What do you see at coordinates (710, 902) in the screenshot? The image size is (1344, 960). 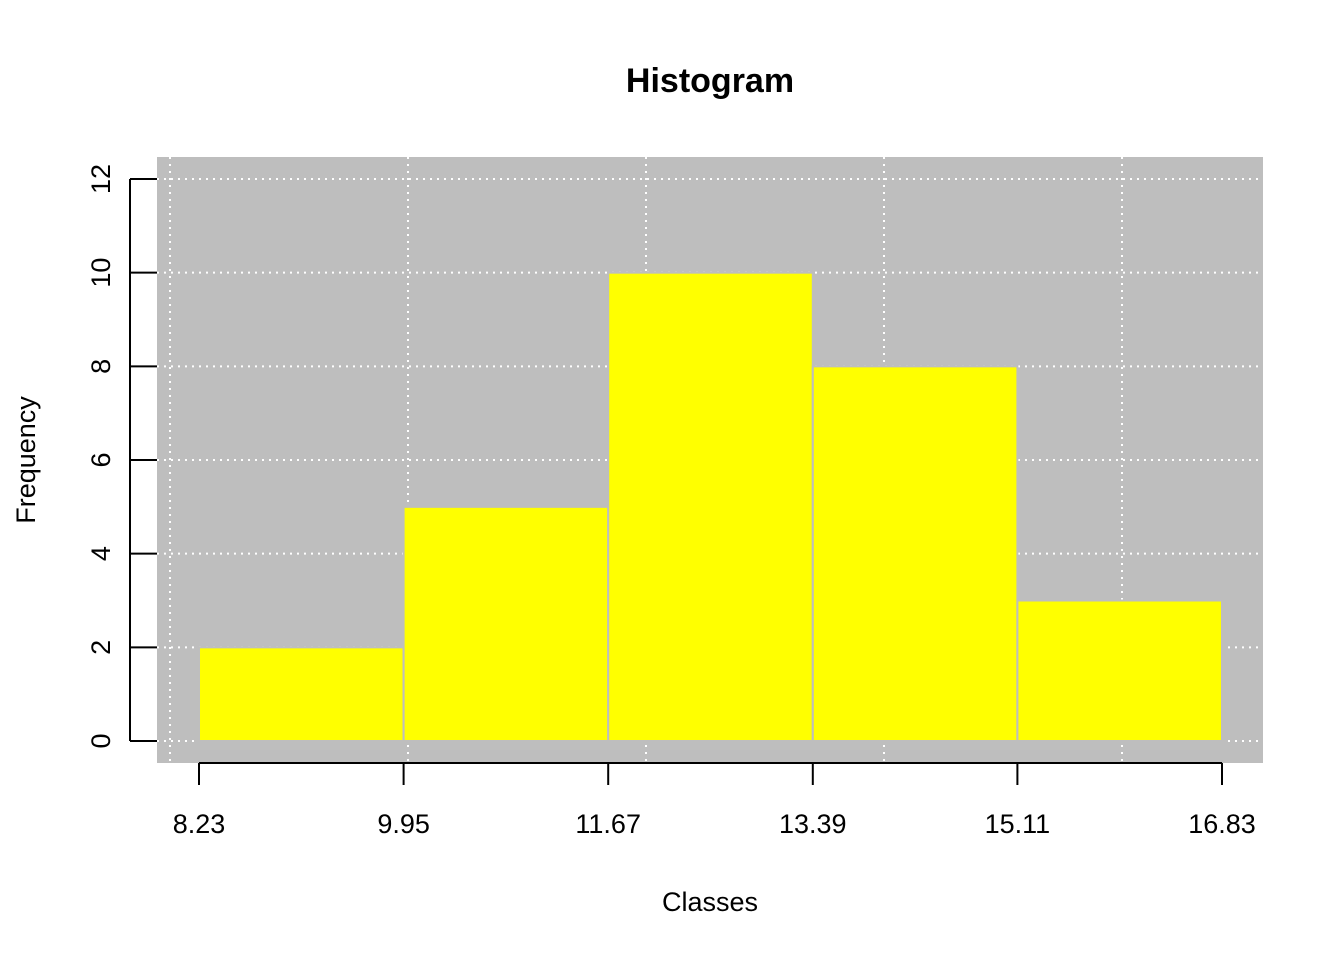 I see `x-axis-label: Classes` at bounding box center [710, 902].